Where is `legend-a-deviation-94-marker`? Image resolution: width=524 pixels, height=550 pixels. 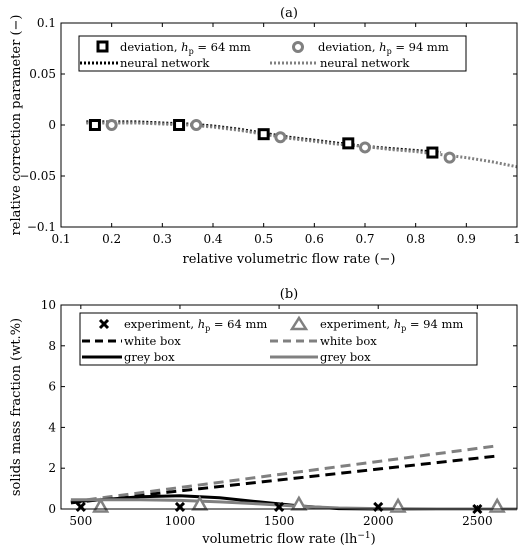 legend-a-deviation-94-marker is located at coordinates (298, 47).